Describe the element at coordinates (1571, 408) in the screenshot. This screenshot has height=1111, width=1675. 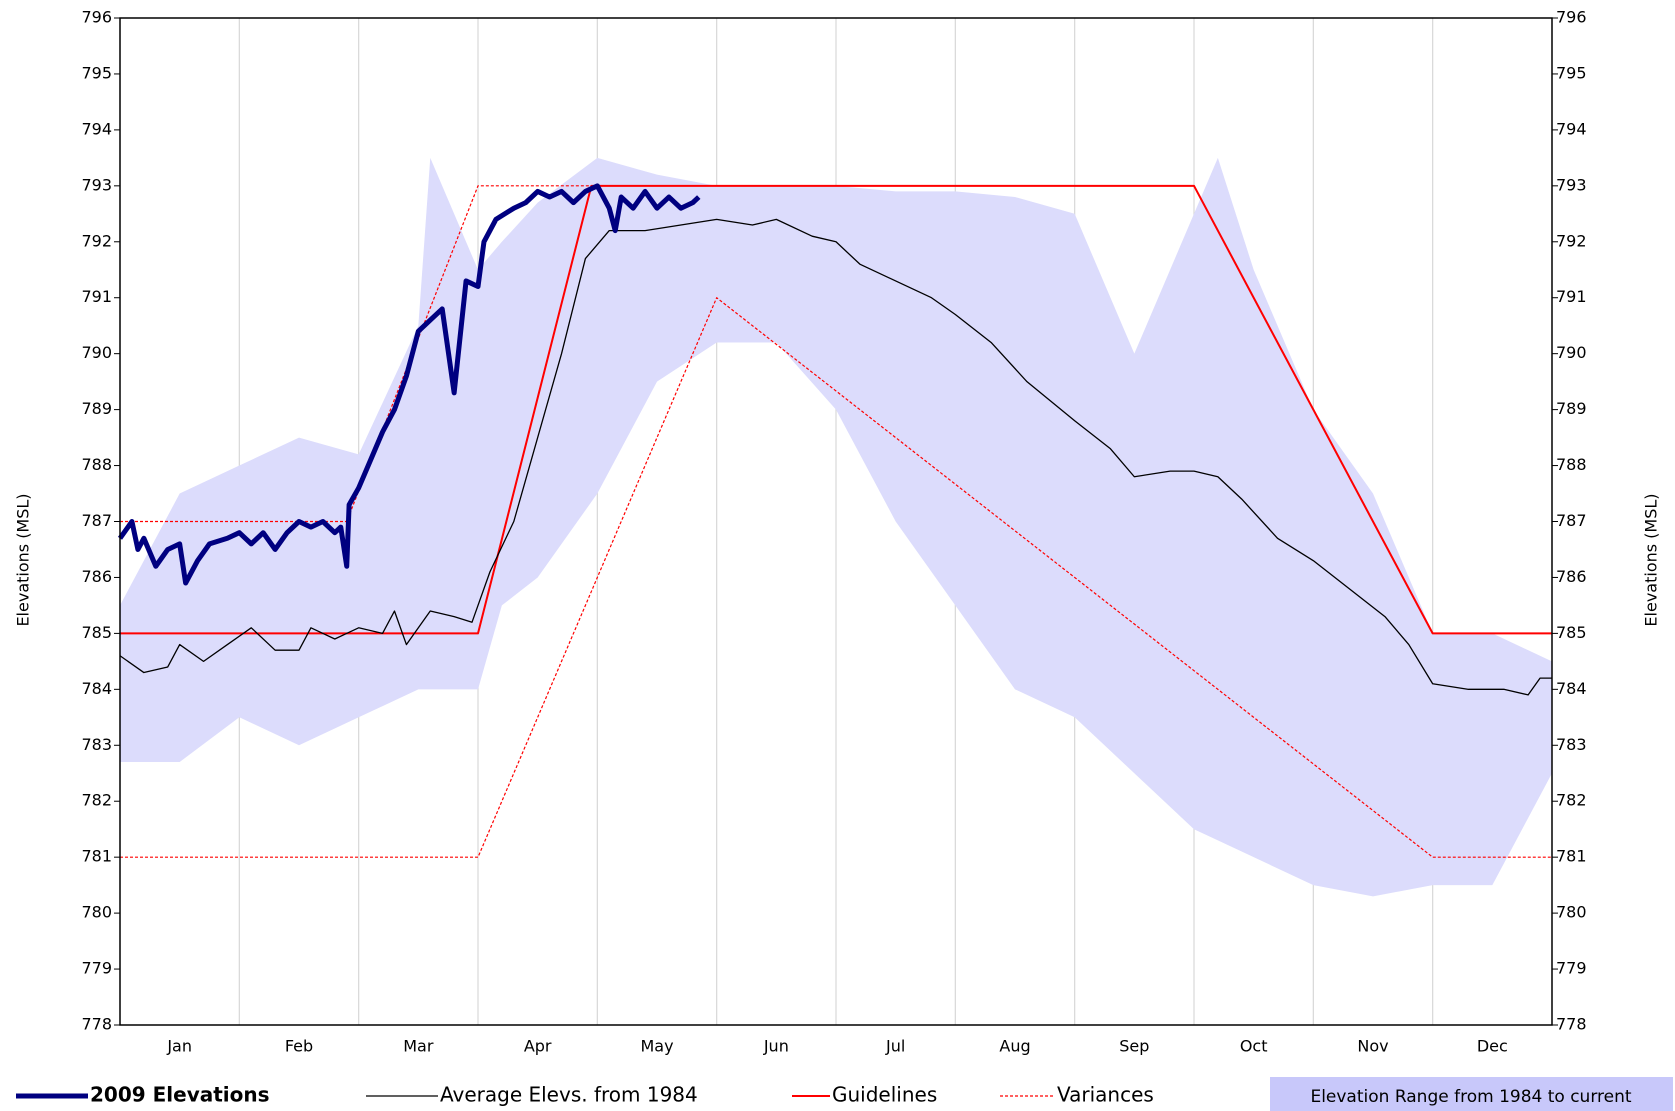
I see `y2-tick-label: 789` at that location.